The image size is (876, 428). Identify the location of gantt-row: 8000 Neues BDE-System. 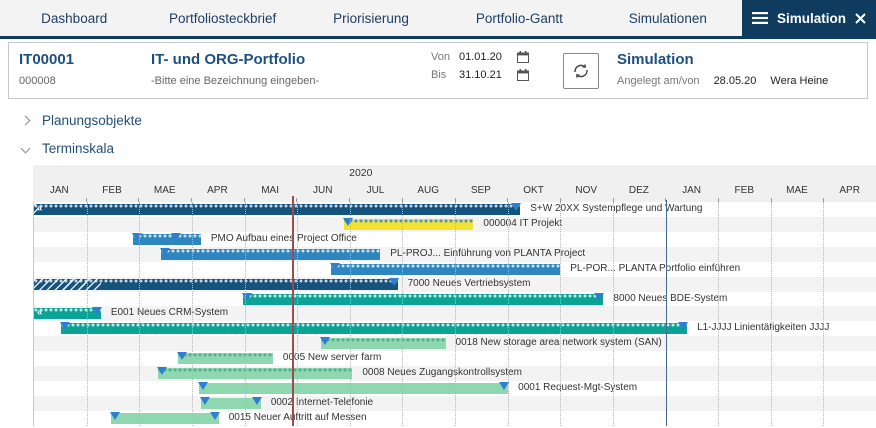
(455, 299).